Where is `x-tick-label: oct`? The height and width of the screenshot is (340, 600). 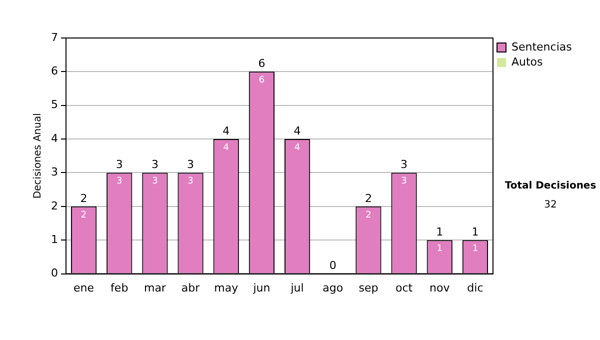
x-tick-label: oct is located at coordinates (404, 287).